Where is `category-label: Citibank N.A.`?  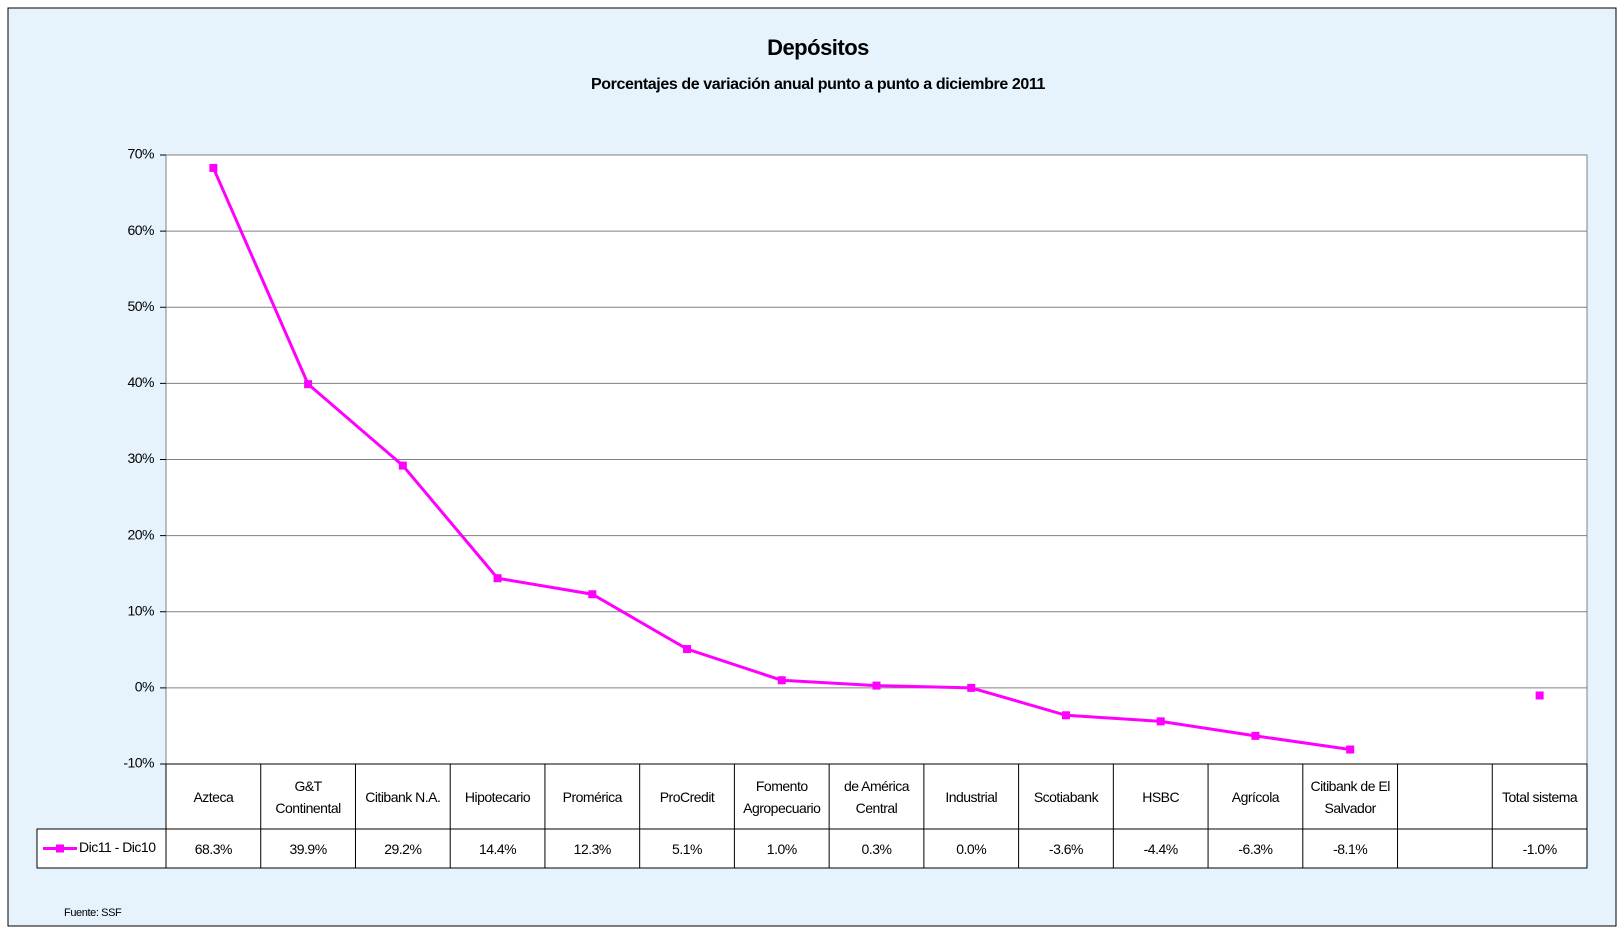
category-label: Citibank N.A. is located at coordinates (403, 796).